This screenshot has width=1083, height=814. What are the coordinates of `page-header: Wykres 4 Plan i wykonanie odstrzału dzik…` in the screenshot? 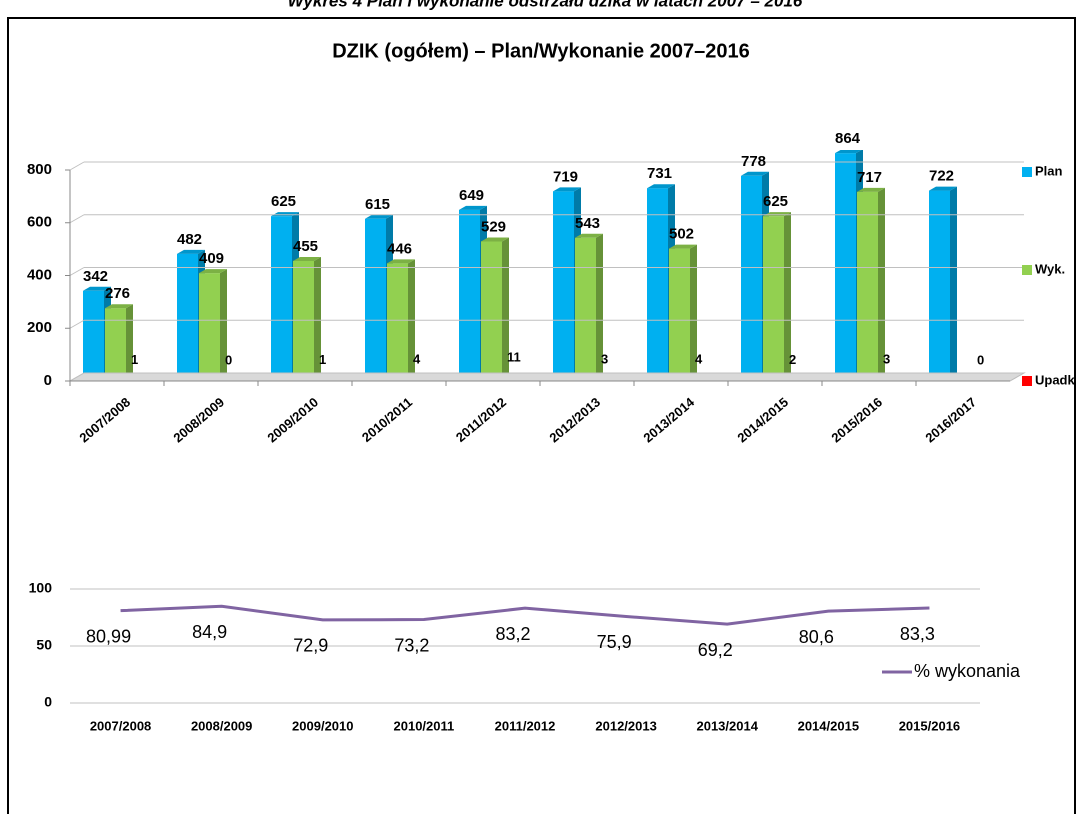 It's located at (545, 5).